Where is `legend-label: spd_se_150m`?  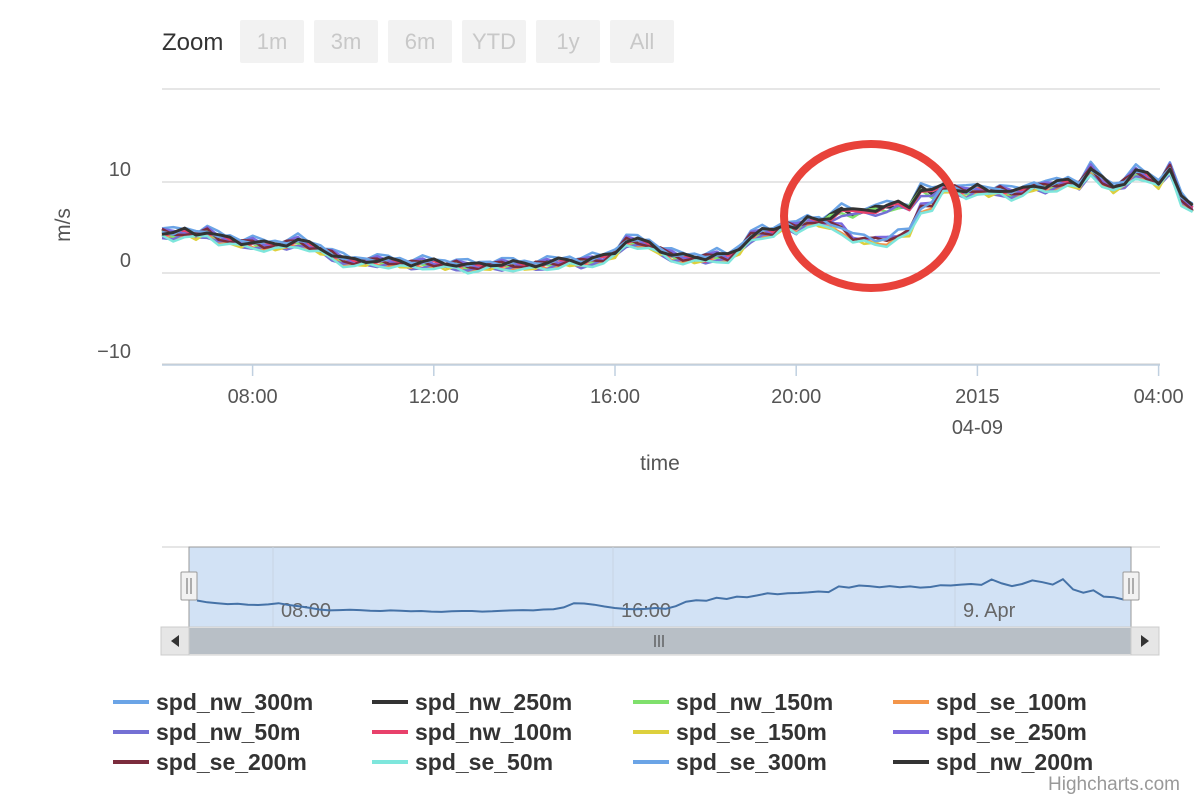 legend-label: spd_se_150m is located at coordinates (751, 732).